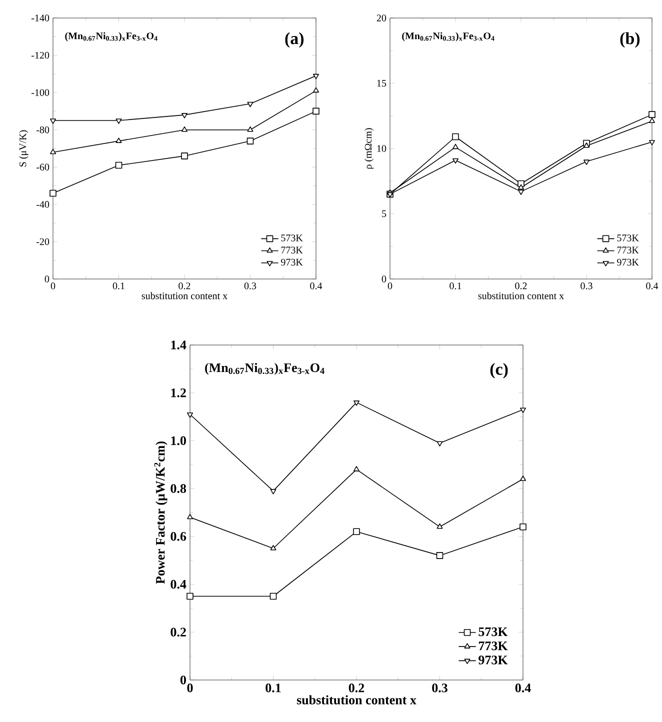 This screenshot has width=662, height=722. I want to click on y-tick-label: -20, so click(43, 242).